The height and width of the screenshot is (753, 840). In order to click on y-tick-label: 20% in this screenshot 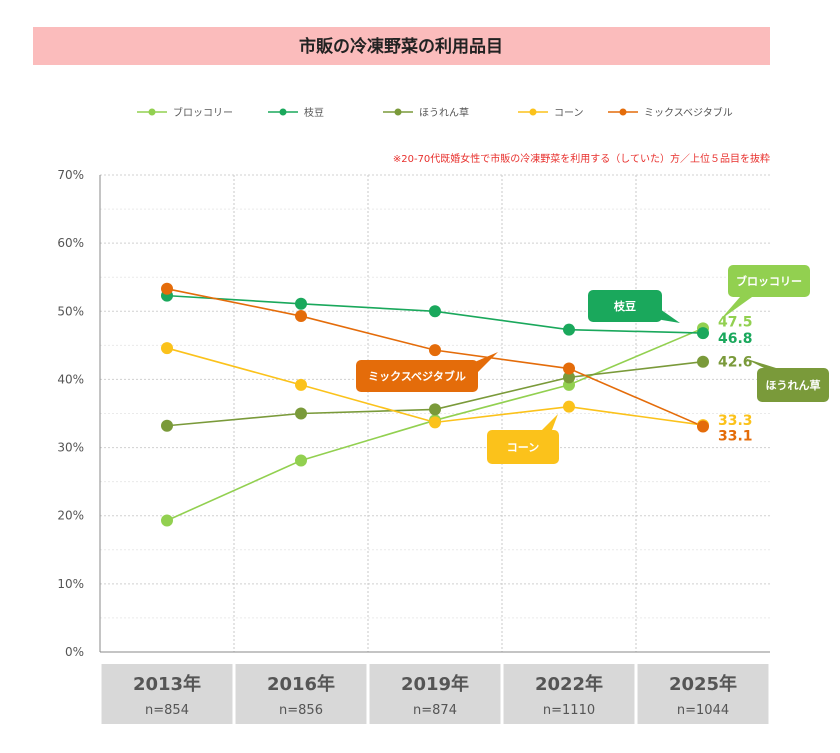, I will do `click(70, 516)`.